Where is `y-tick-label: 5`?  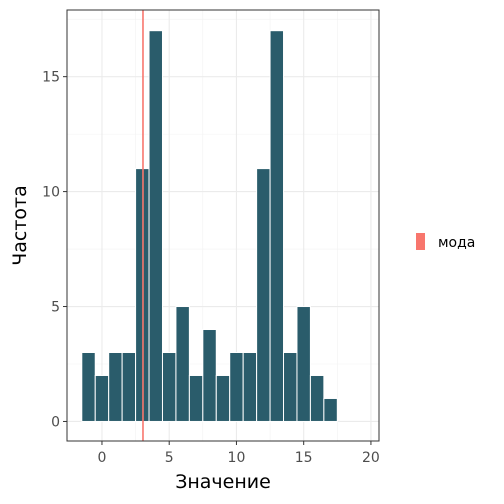 y-tick-label: 5 is located at coordinates (55, 308).